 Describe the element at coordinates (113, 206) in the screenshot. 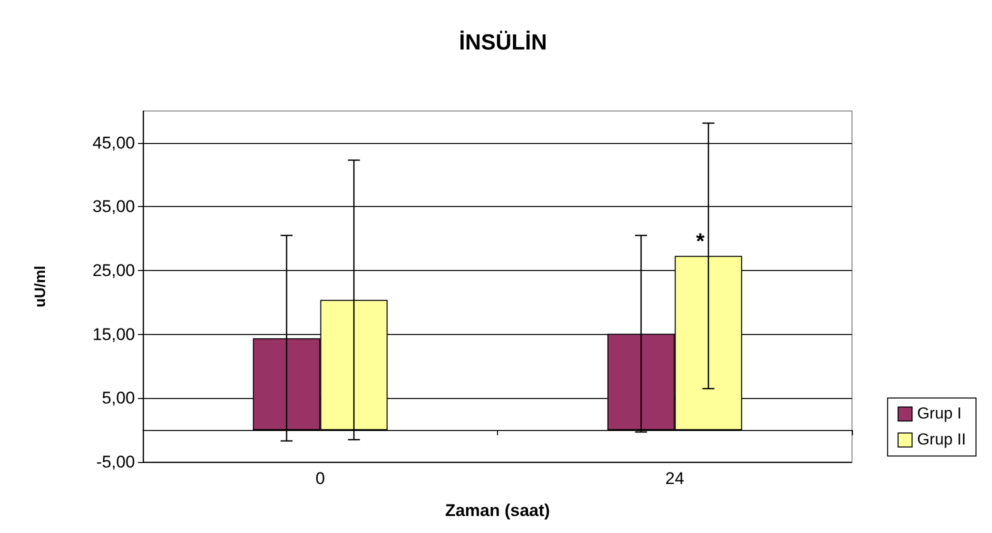

I see `y-tick-label: 35,00` at that location.